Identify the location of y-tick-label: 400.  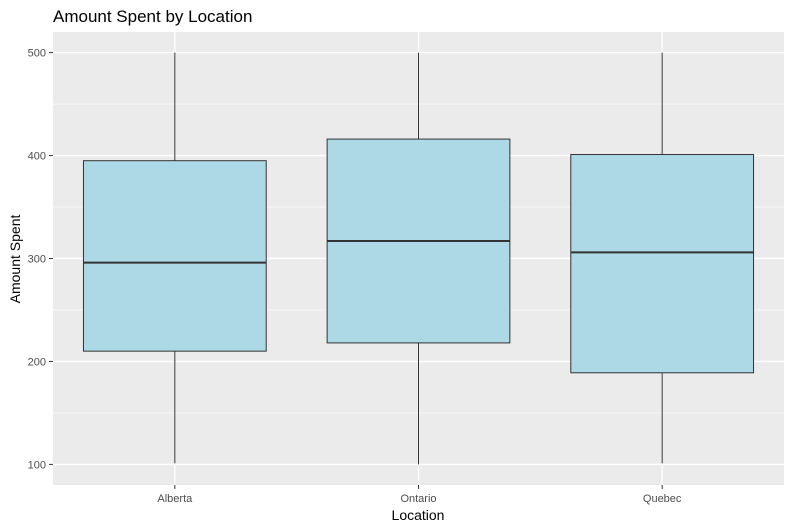
(37, 157).